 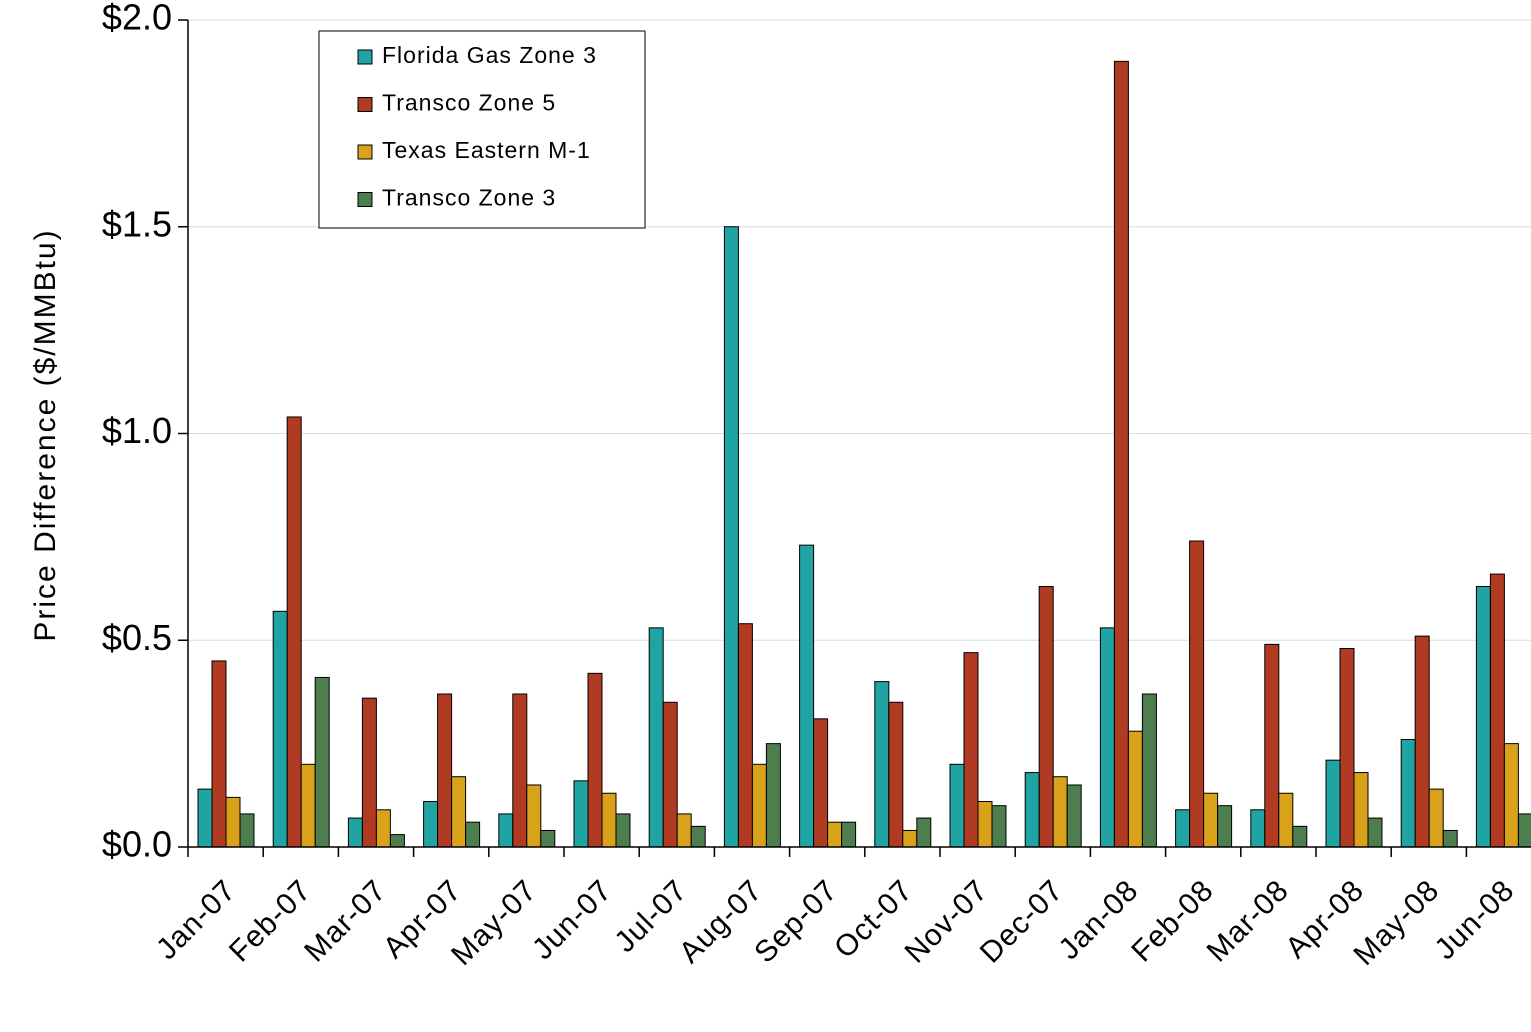 I want to click on x-tick-label: Jun-07, so click(x=572, y=920).